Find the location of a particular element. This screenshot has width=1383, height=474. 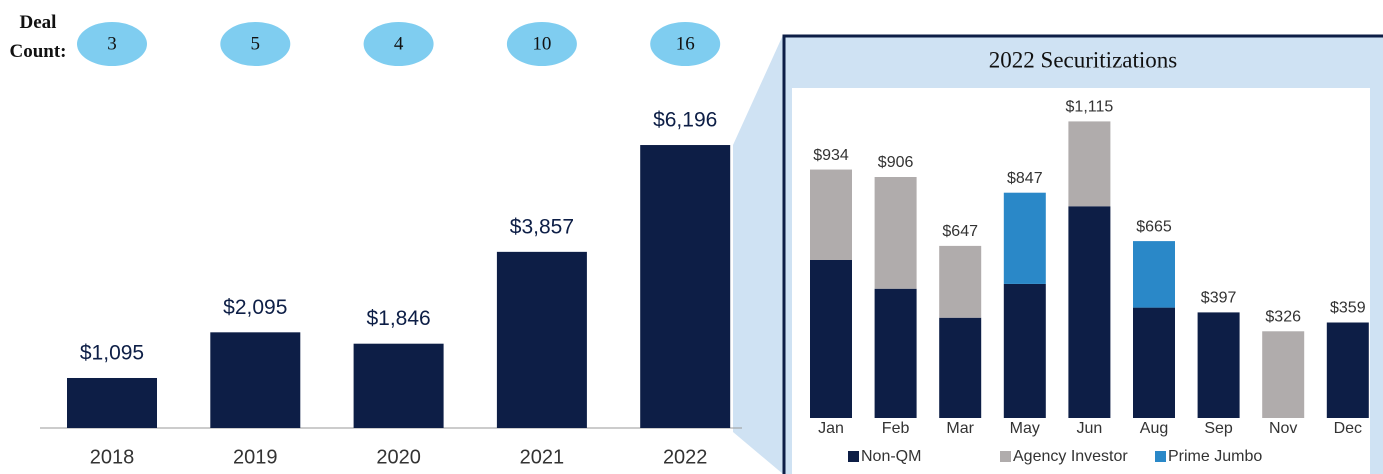

x-tick-label: Sep is located at coordinates (1218, 428).